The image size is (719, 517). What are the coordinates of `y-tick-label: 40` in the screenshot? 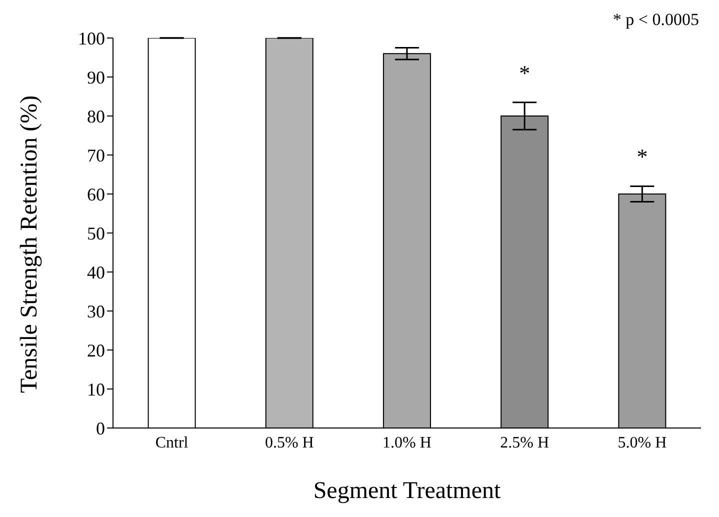 It's located at (96, 272).